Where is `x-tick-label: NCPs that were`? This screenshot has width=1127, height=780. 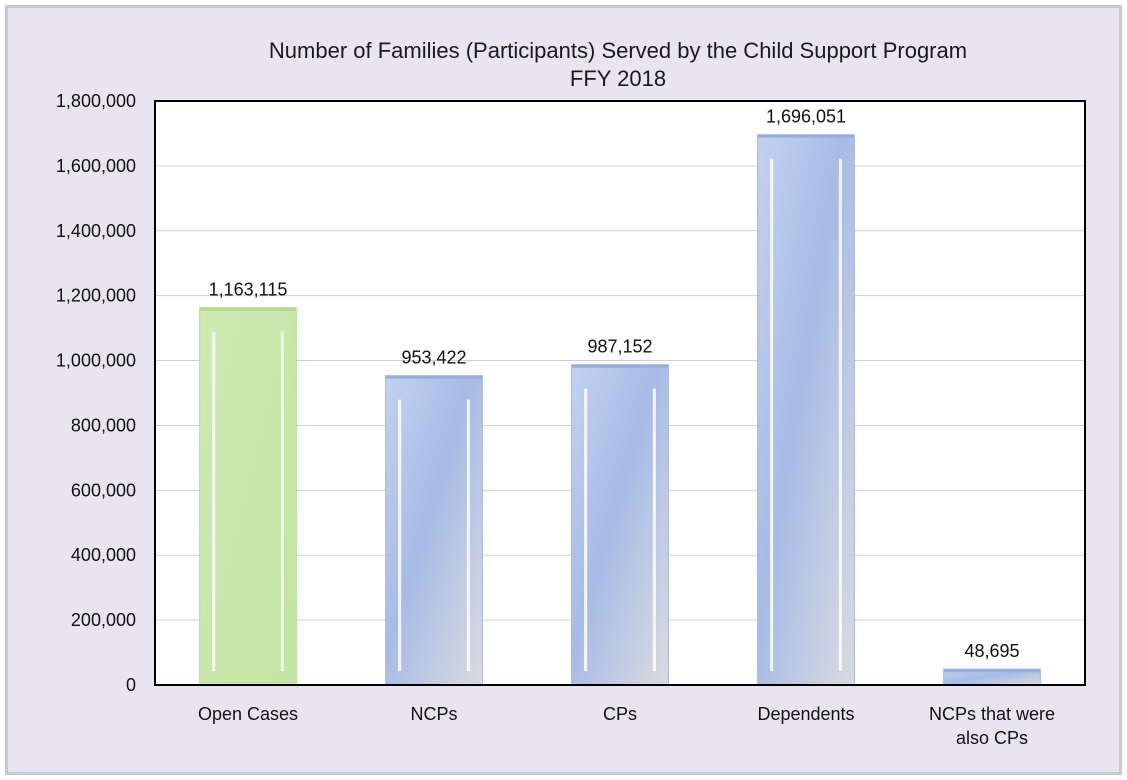 x-tick-label: NCPs that were is located at coordinates (992, 714).